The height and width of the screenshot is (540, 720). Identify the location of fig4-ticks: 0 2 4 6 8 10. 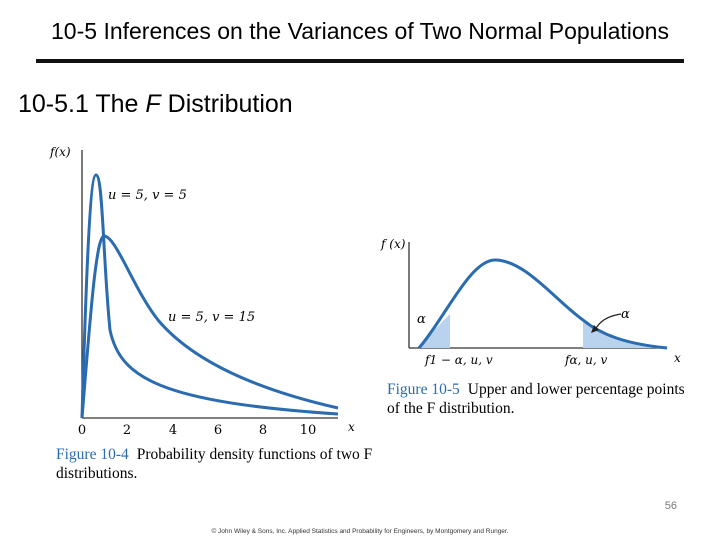
(197, 430).